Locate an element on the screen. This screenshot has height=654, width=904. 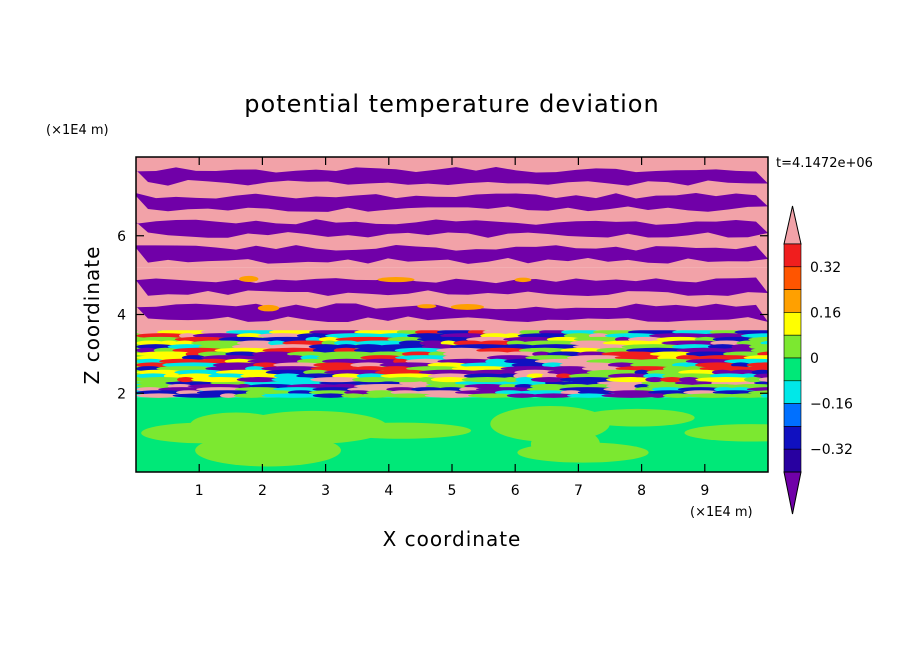
colorbar-label: 0.16 is located at coordinates (825, 313).